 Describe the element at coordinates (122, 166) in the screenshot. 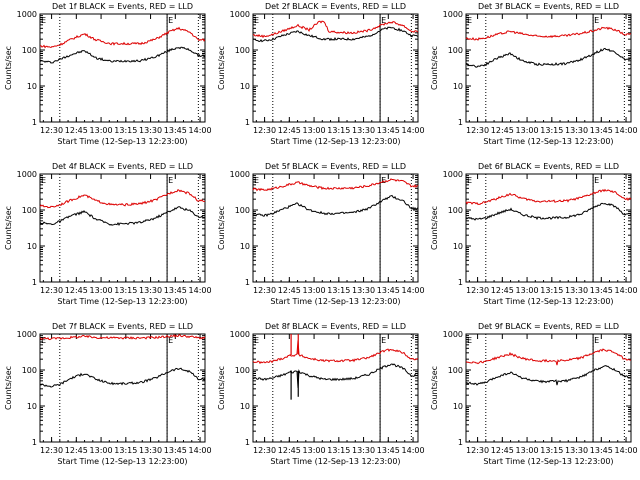

I see `chart-title: Det 4f BLACK = Events, RED = LLD` at that location.